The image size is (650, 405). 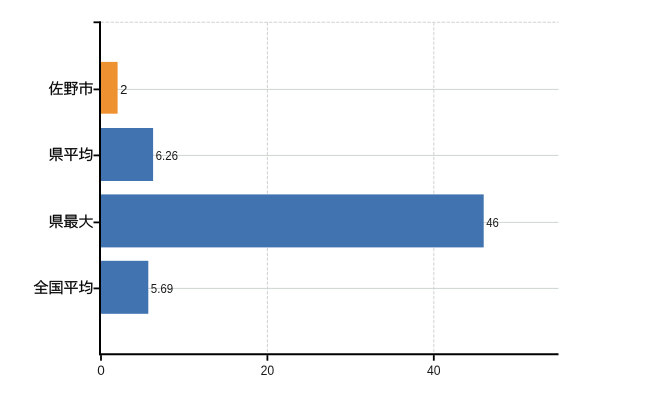 I want to click on svg-text: 40, so click(x=434, y=370).